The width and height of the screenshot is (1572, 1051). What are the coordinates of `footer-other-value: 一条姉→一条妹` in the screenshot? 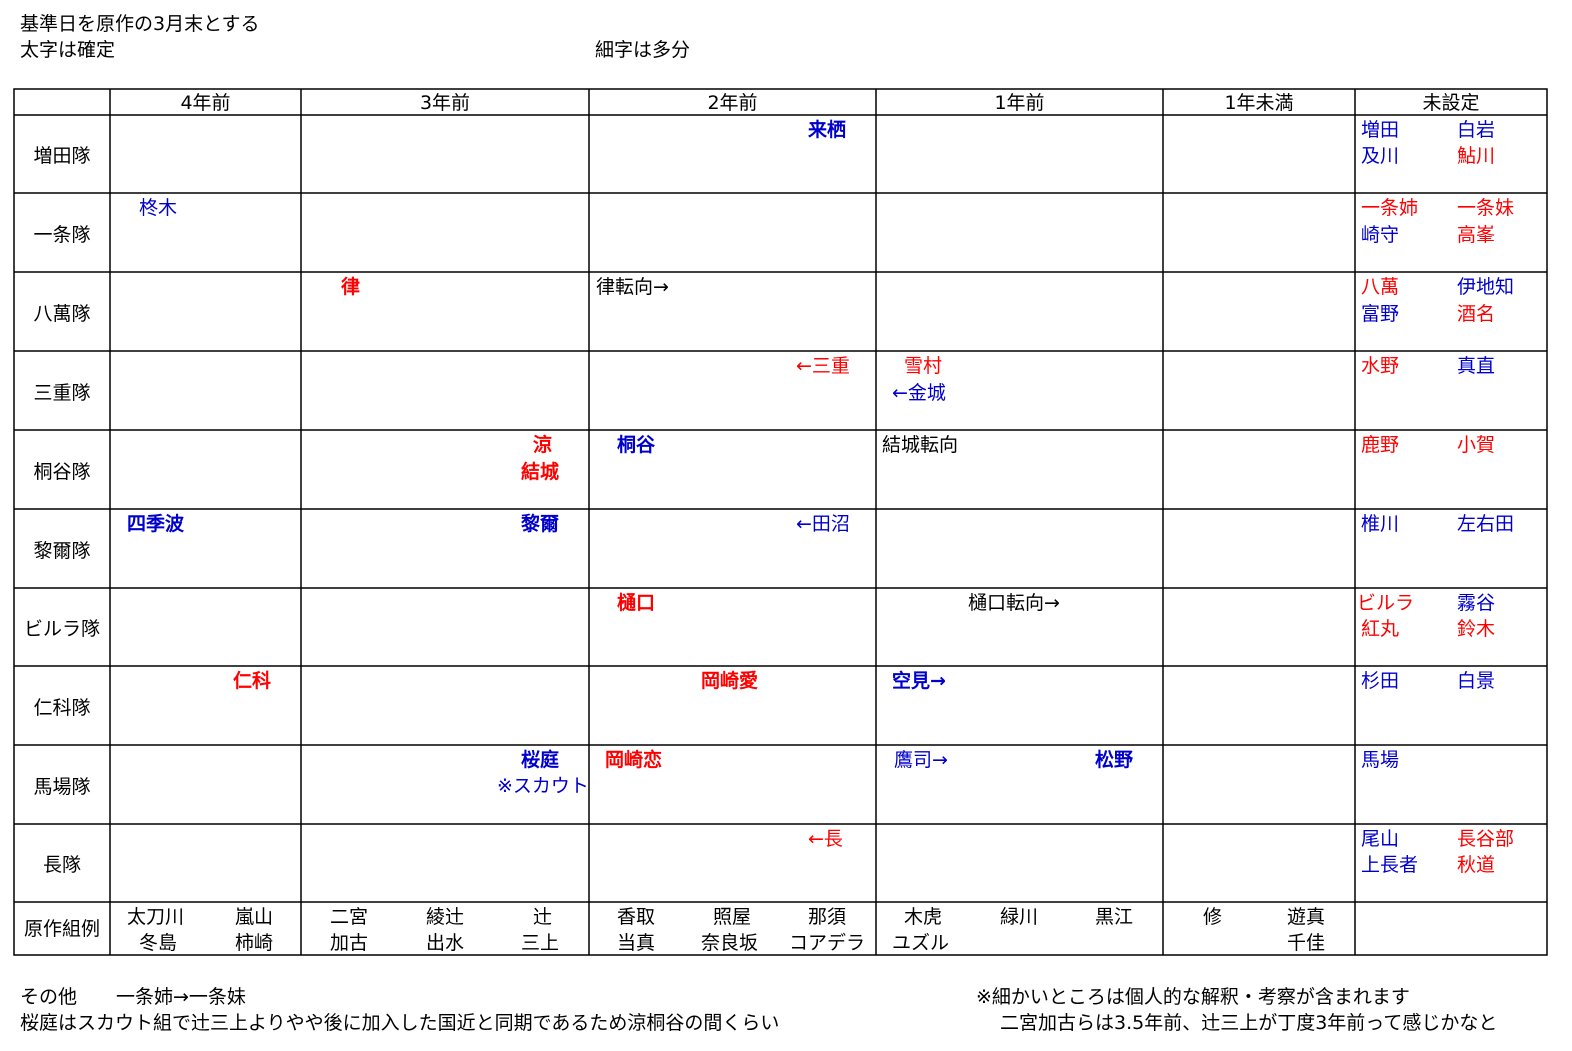 It's located at (181, 997).